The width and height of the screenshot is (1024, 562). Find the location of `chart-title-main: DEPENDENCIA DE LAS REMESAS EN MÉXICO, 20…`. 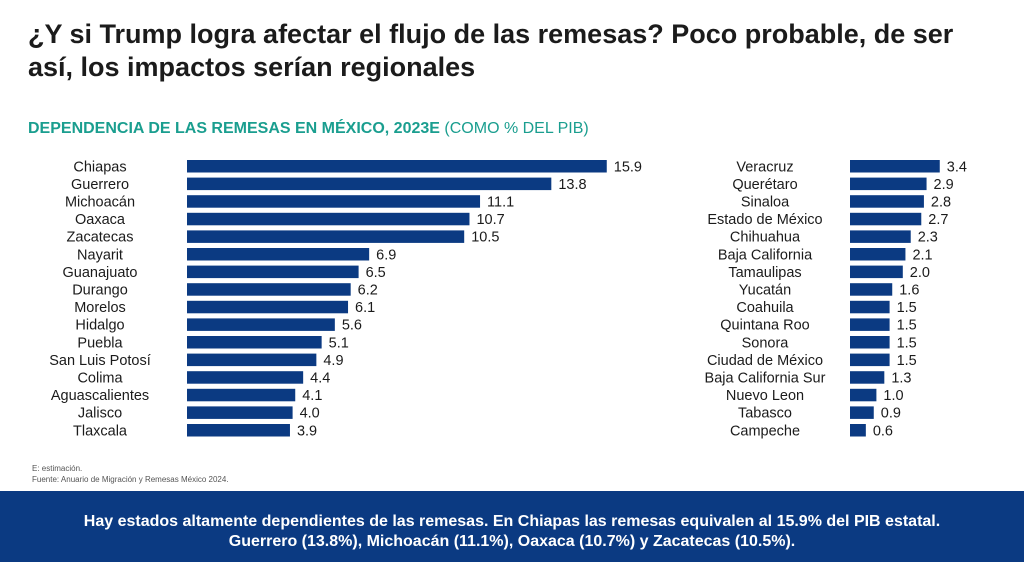

chart-title-main: DEPENDENCIA DE LAS REMESAS EN MÉXICO, 20… is located at coordinates (234, 128).